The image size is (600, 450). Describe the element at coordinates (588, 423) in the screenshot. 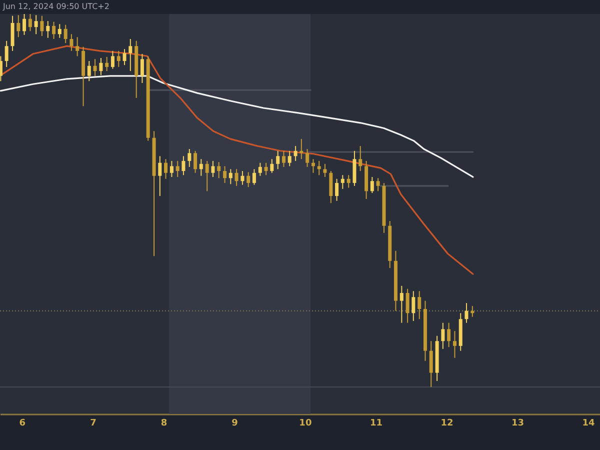

I see `x-tick-label: 14` at that location.